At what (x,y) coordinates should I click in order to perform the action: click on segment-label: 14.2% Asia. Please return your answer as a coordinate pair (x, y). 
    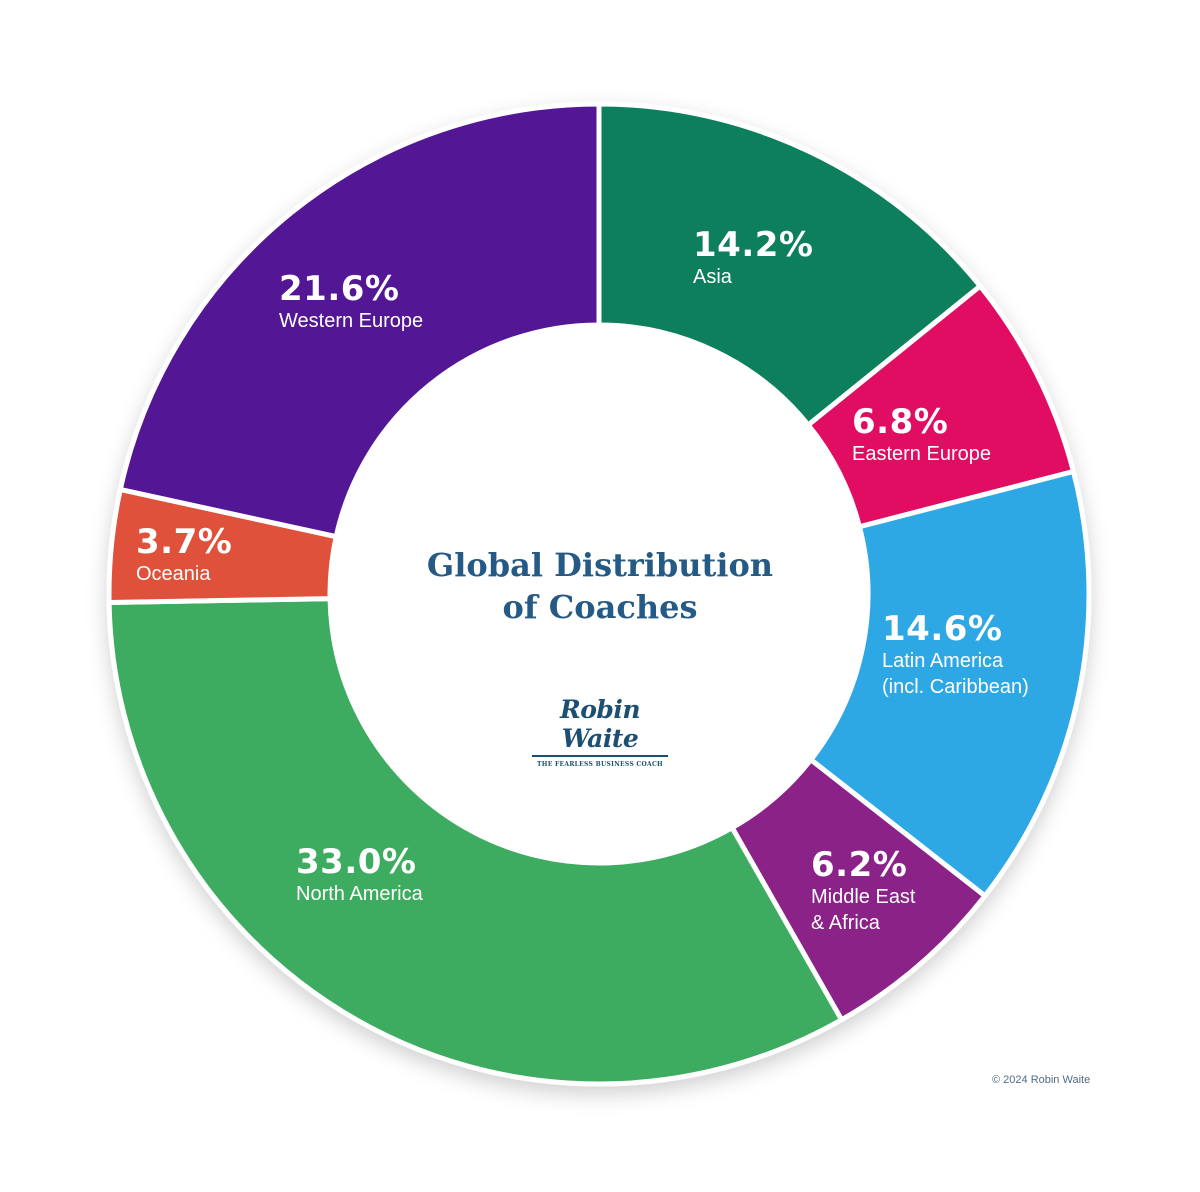
    Looking at the image, I should click on (753, 257).